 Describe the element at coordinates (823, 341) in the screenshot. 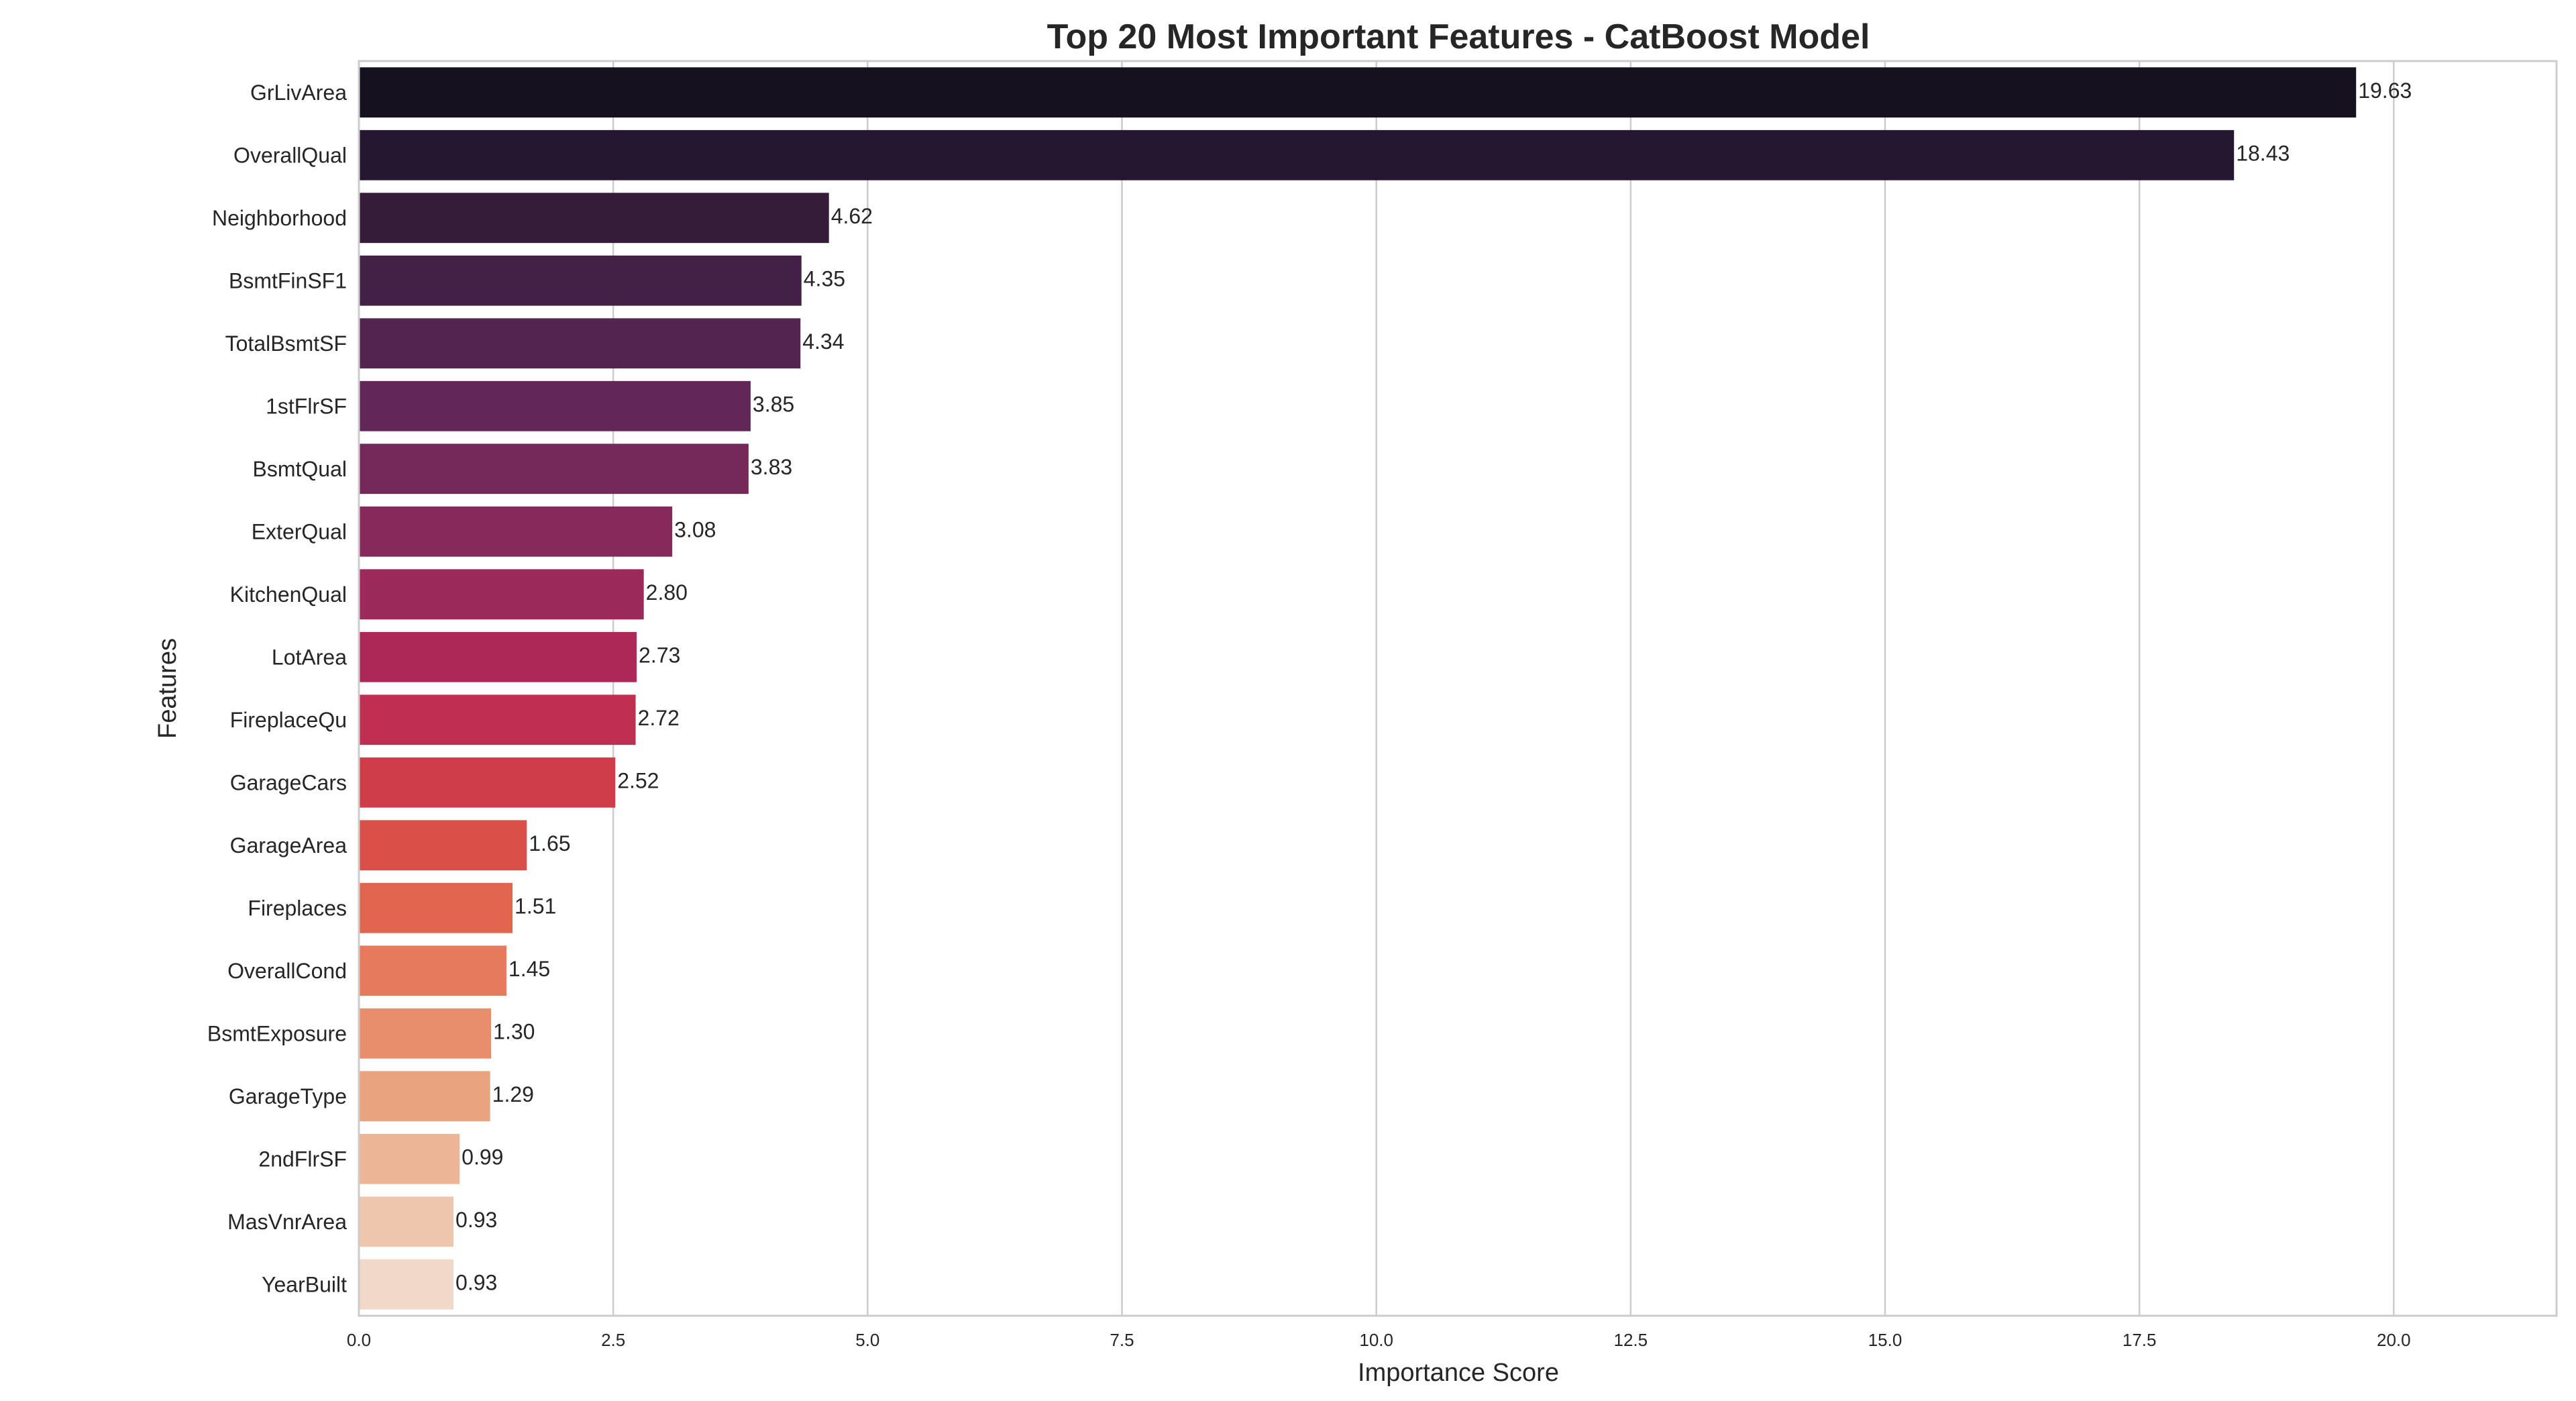

I see `data-label: 4.34` at that location.